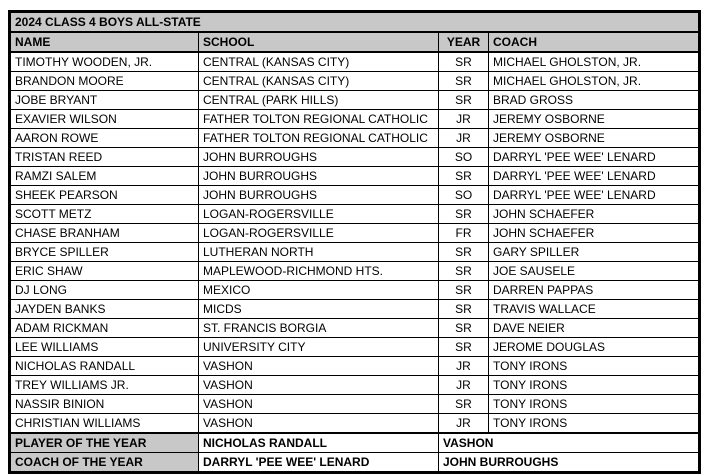  What do you see at coordinates (104, 309) in the screenshot?
I see `player-name-cell: JAYDEN BANKS` at bounding box center [104, 309].